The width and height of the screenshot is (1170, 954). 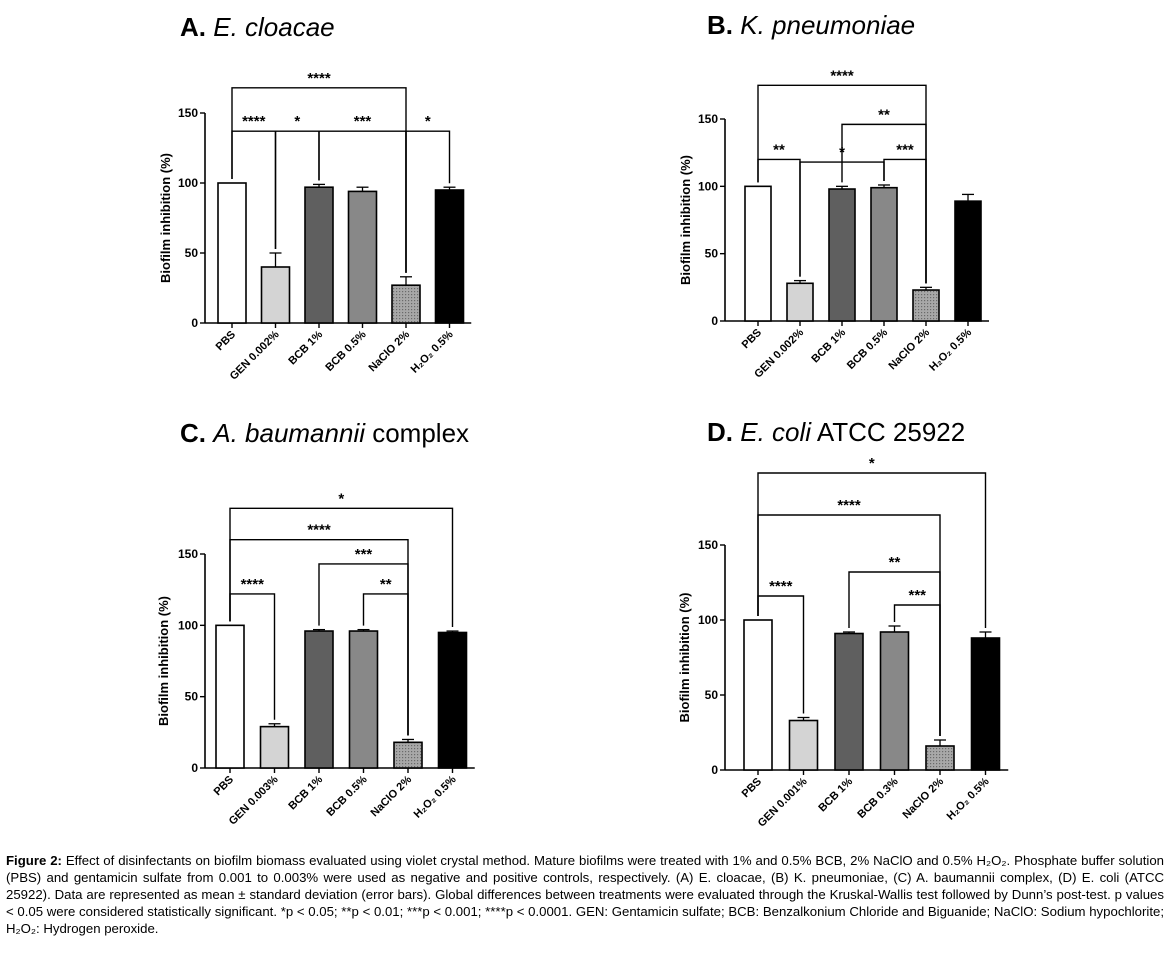 I want to click on chart-title: C. A. baumannii complex, so click(x=324, y=433).